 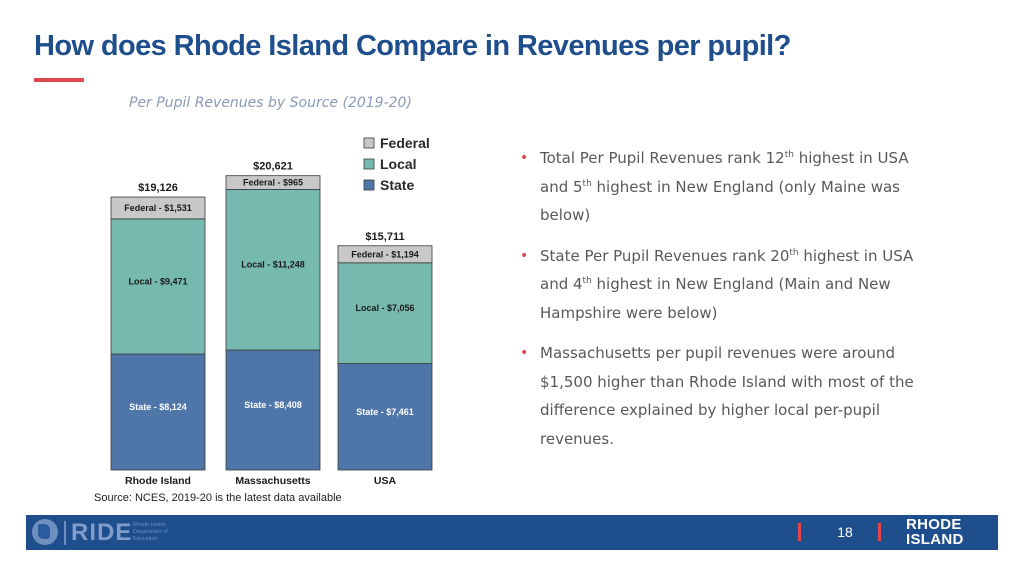 I want to click on page-divider-right, so click(x=879, y=532).